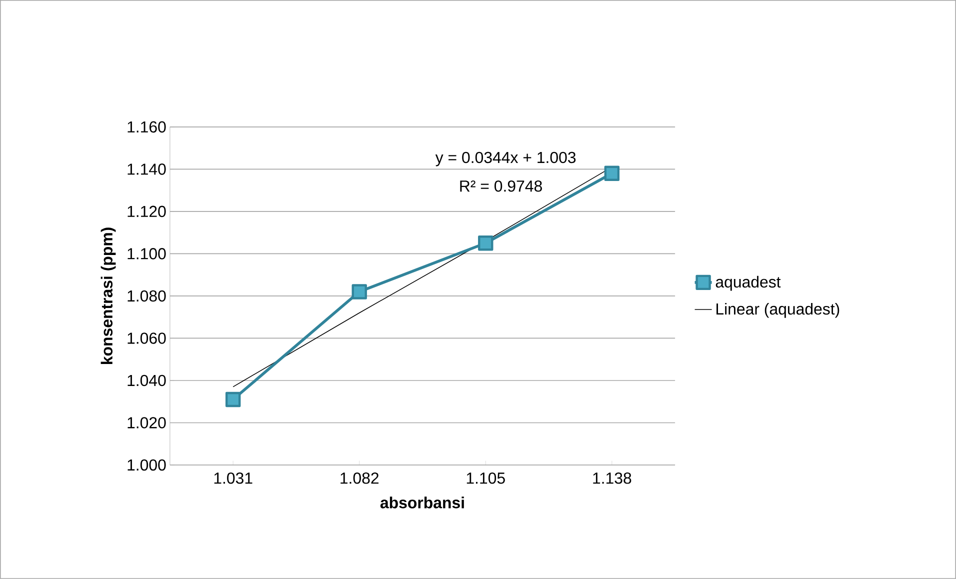 This screenshot has width=956, height=579. Describe the element at coordinates (748, 283) in the screenshot. I see `legend-label: aquadest` at that location.